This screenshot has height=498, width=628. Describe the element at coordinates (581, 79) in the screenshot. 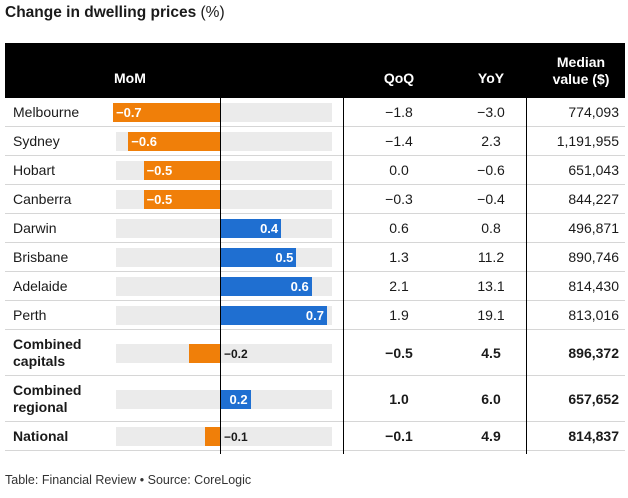

I see `header-median-line2: value ($)` at that location.